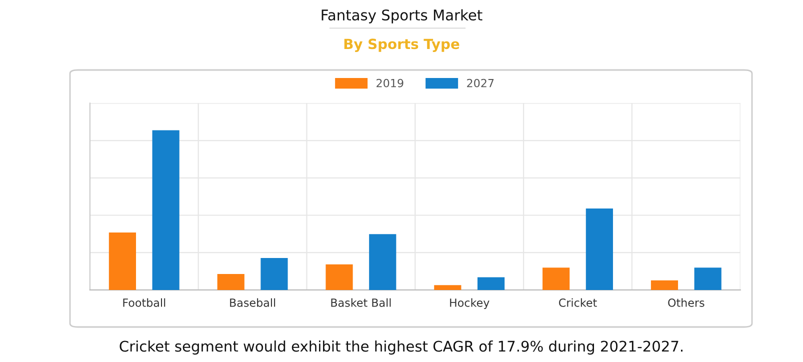 Image resolution: width=803 pixels, height=362 pixels. What do you see at coordinates (480, 83) in the screenshot?
I see `legend-label: 2027` at bounding box center [480, 83].